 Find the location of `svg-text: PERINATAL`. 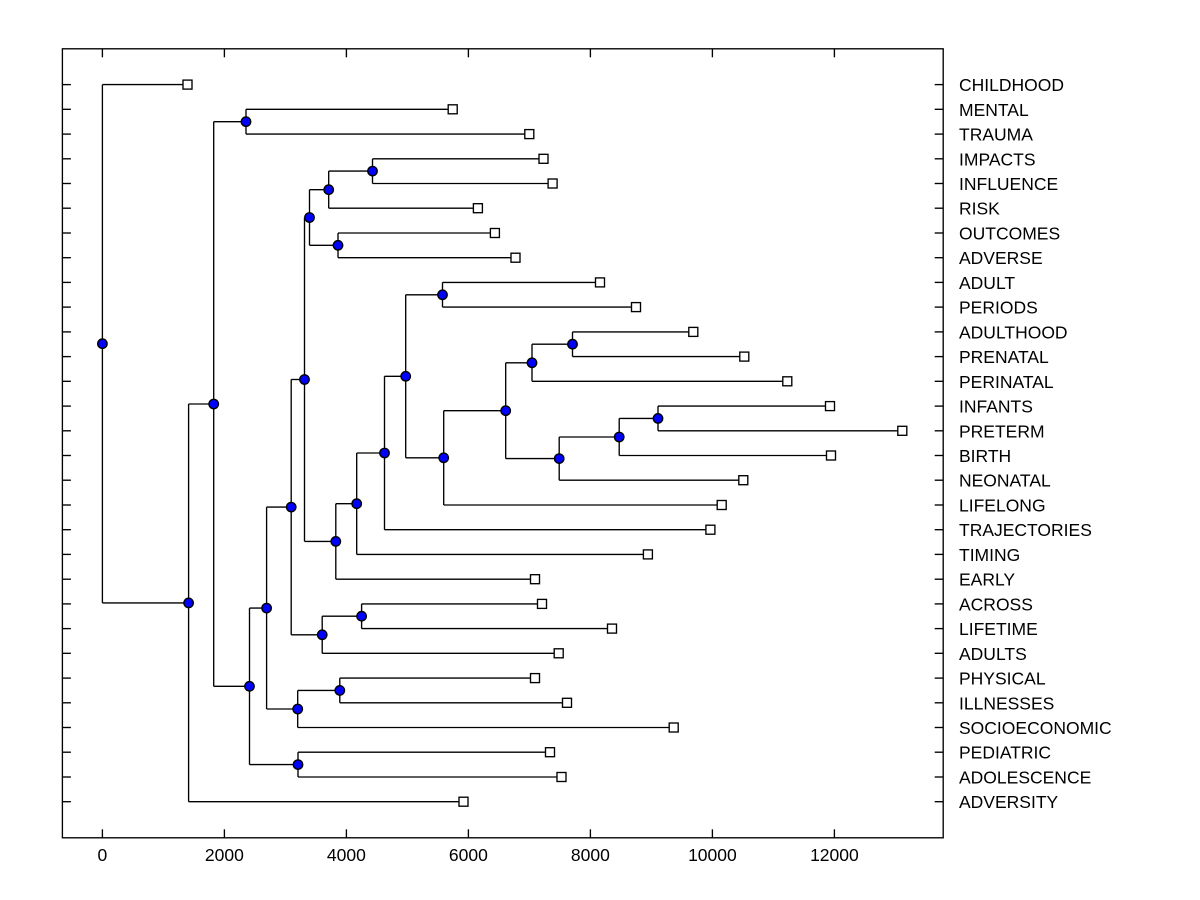

svg-text: PERINATAL is located at coordinates (1006, 382).